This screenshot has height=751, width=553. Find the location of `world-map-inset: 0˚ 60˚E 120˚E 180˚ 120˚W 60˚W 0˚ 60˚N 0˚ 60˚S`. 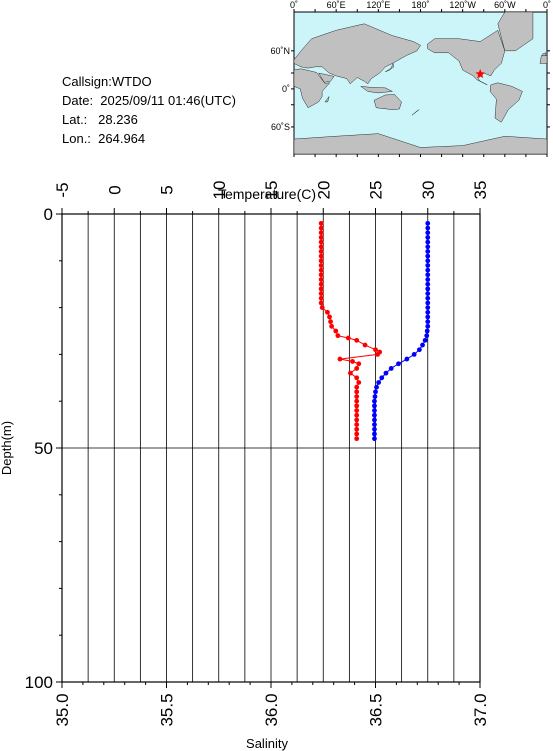

world-map-inset: 0˚ 60˚E 120˚E 180˚ 120˚W 60˚W 0˚ 60˚N 0˚ 60˚S is located at coordinates (410, 78).